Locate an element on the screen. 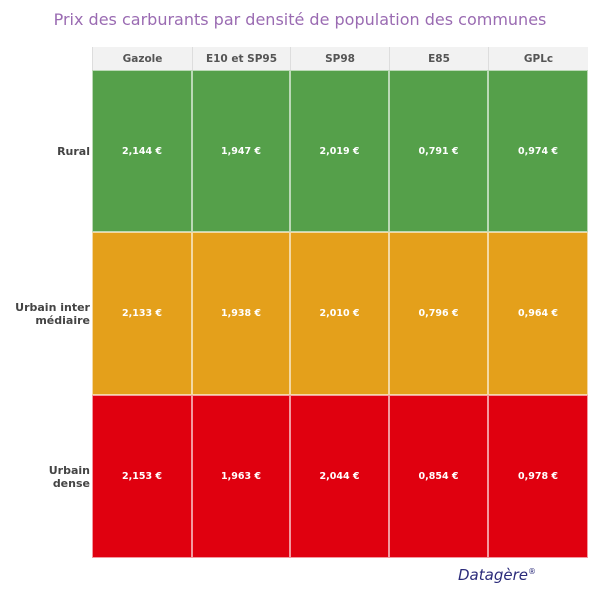  cell: 2,019 € is located at coordinates (339, 151).